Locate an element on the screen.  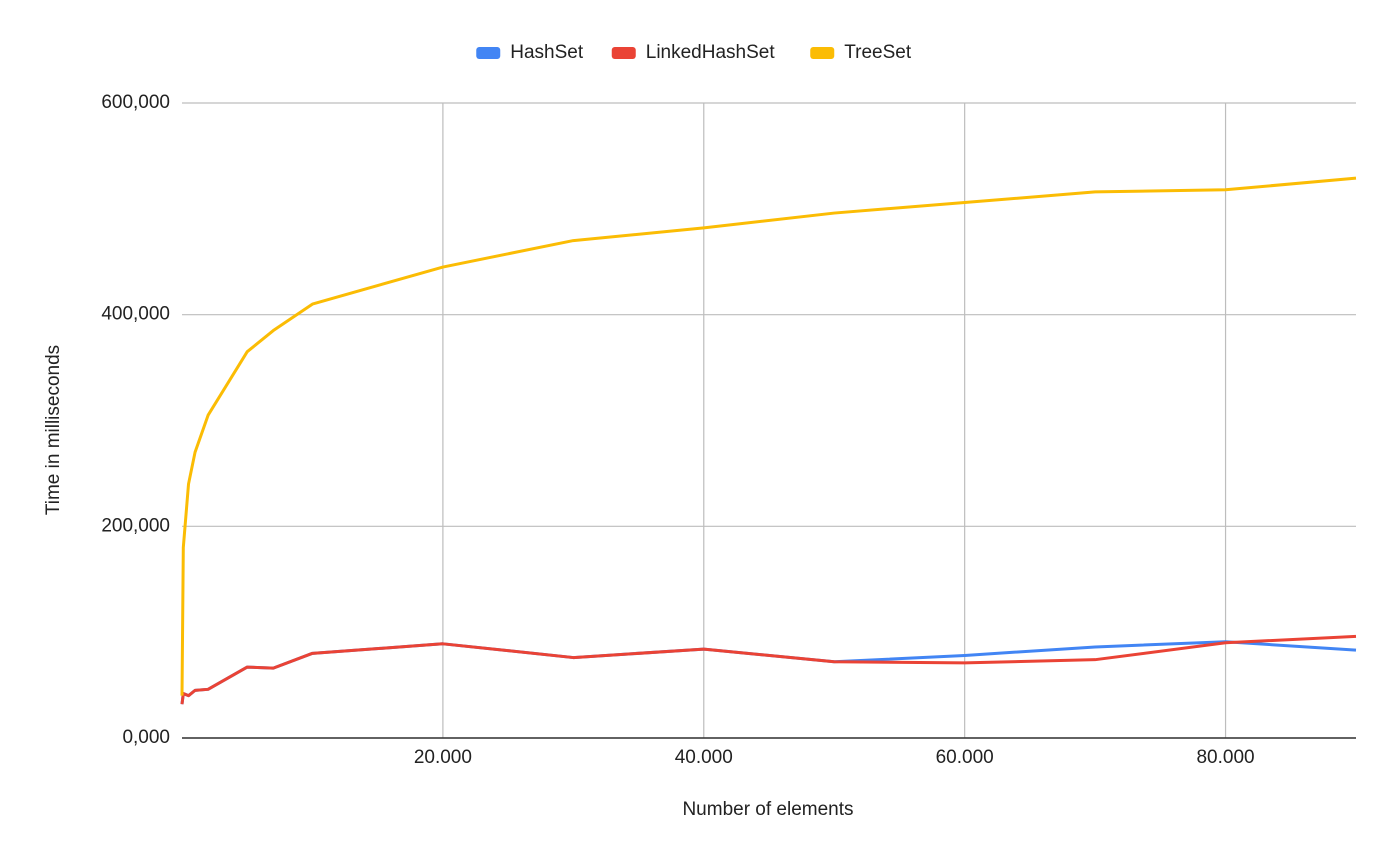
y-tick-label: 600,000 is located at coordinates (135, 102).